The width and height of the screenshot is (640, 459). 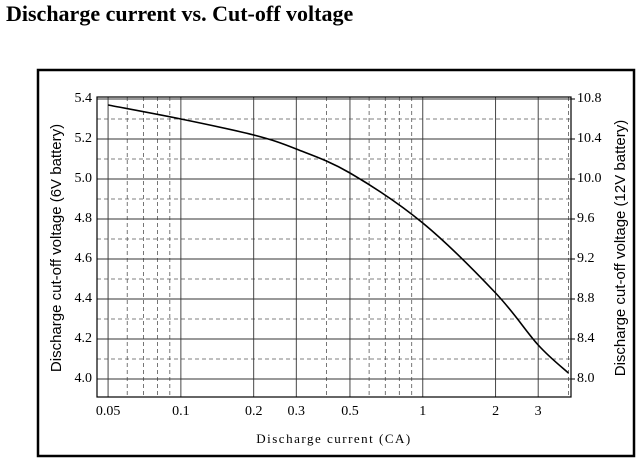 I want to click on y-tick-label: 4.2, so click(x=84, y=338).